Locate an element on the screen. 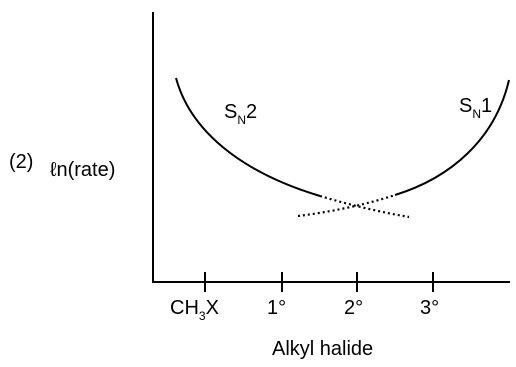 This screenshot has width=516, height=367. sn2-curve-dotted is located at coordinates (364, 206).